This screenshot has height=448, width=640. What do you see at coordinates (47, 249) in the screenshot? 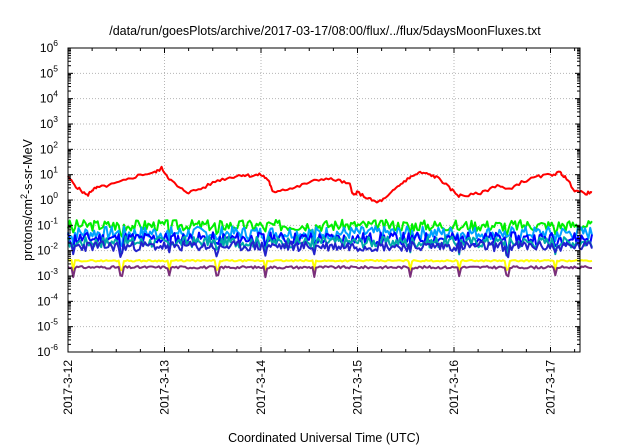
I see `y-tick-label: 10⁻²` at bounding box center [47, 249].